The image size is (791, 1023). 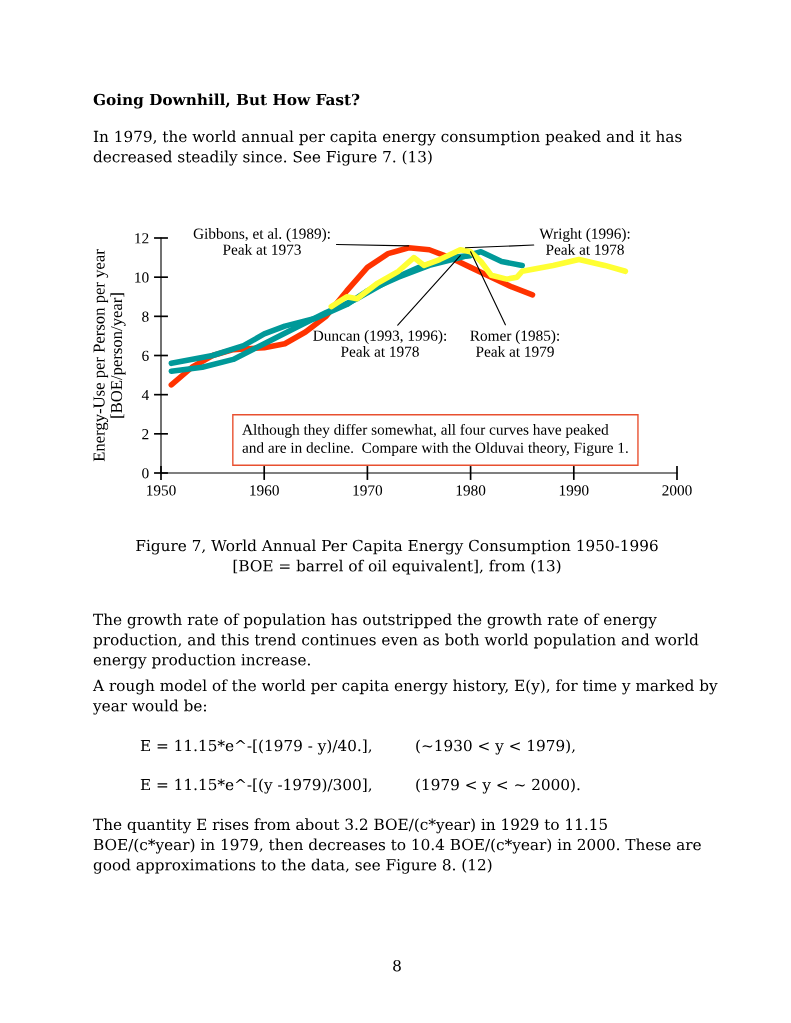 I want to click on x-tick-label: 1970, so click(x=368, y=490).